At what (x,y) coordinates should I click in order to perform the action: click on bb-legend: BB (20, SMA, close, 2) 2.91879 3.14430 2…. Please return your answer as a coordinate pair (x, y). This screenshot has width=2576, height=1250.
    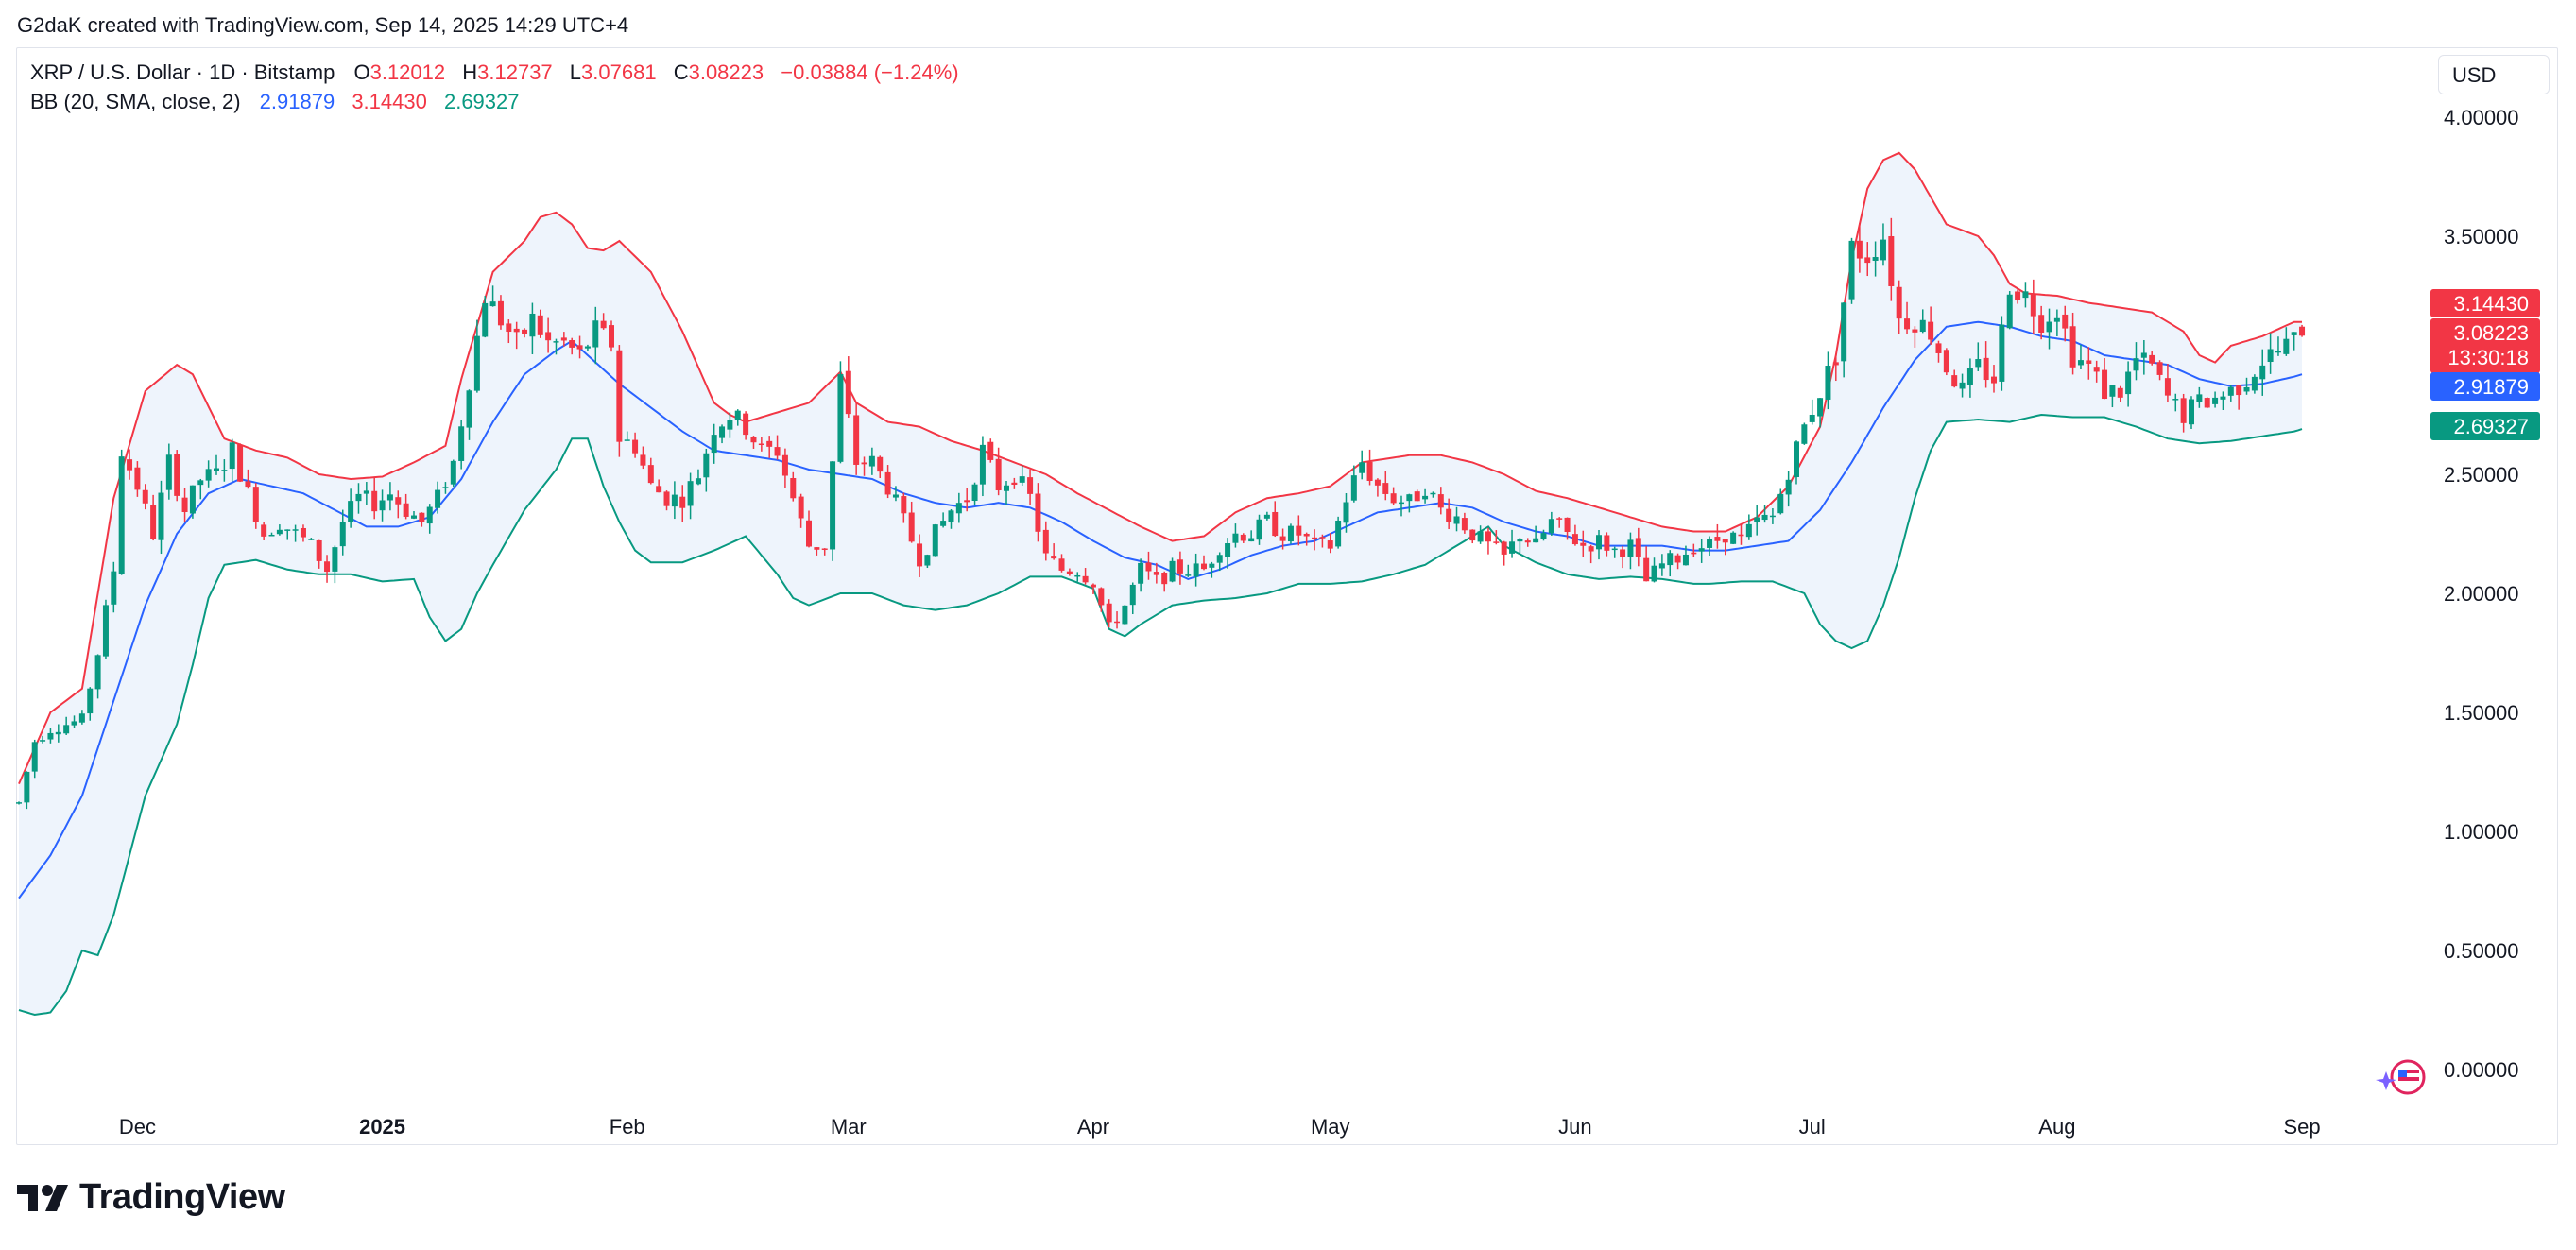
    Looking at the image, I should click on (275, 102).